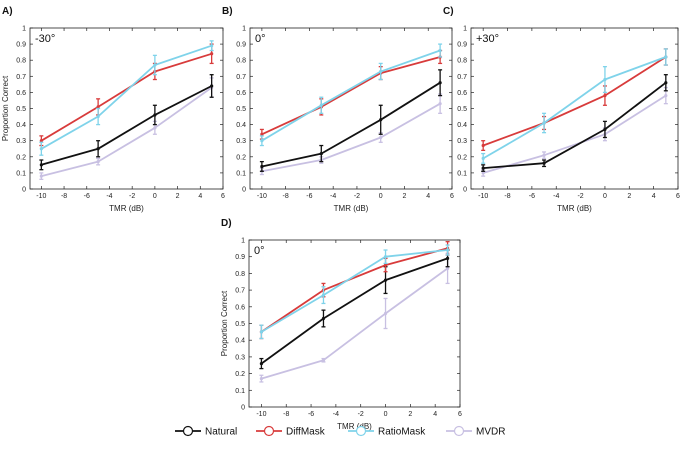 Image resolution: width=685 pixels, height=452 pixels. Describe the element at coordinates (226, 223) in the screenshot. I see `panel-label: D)` at that location.